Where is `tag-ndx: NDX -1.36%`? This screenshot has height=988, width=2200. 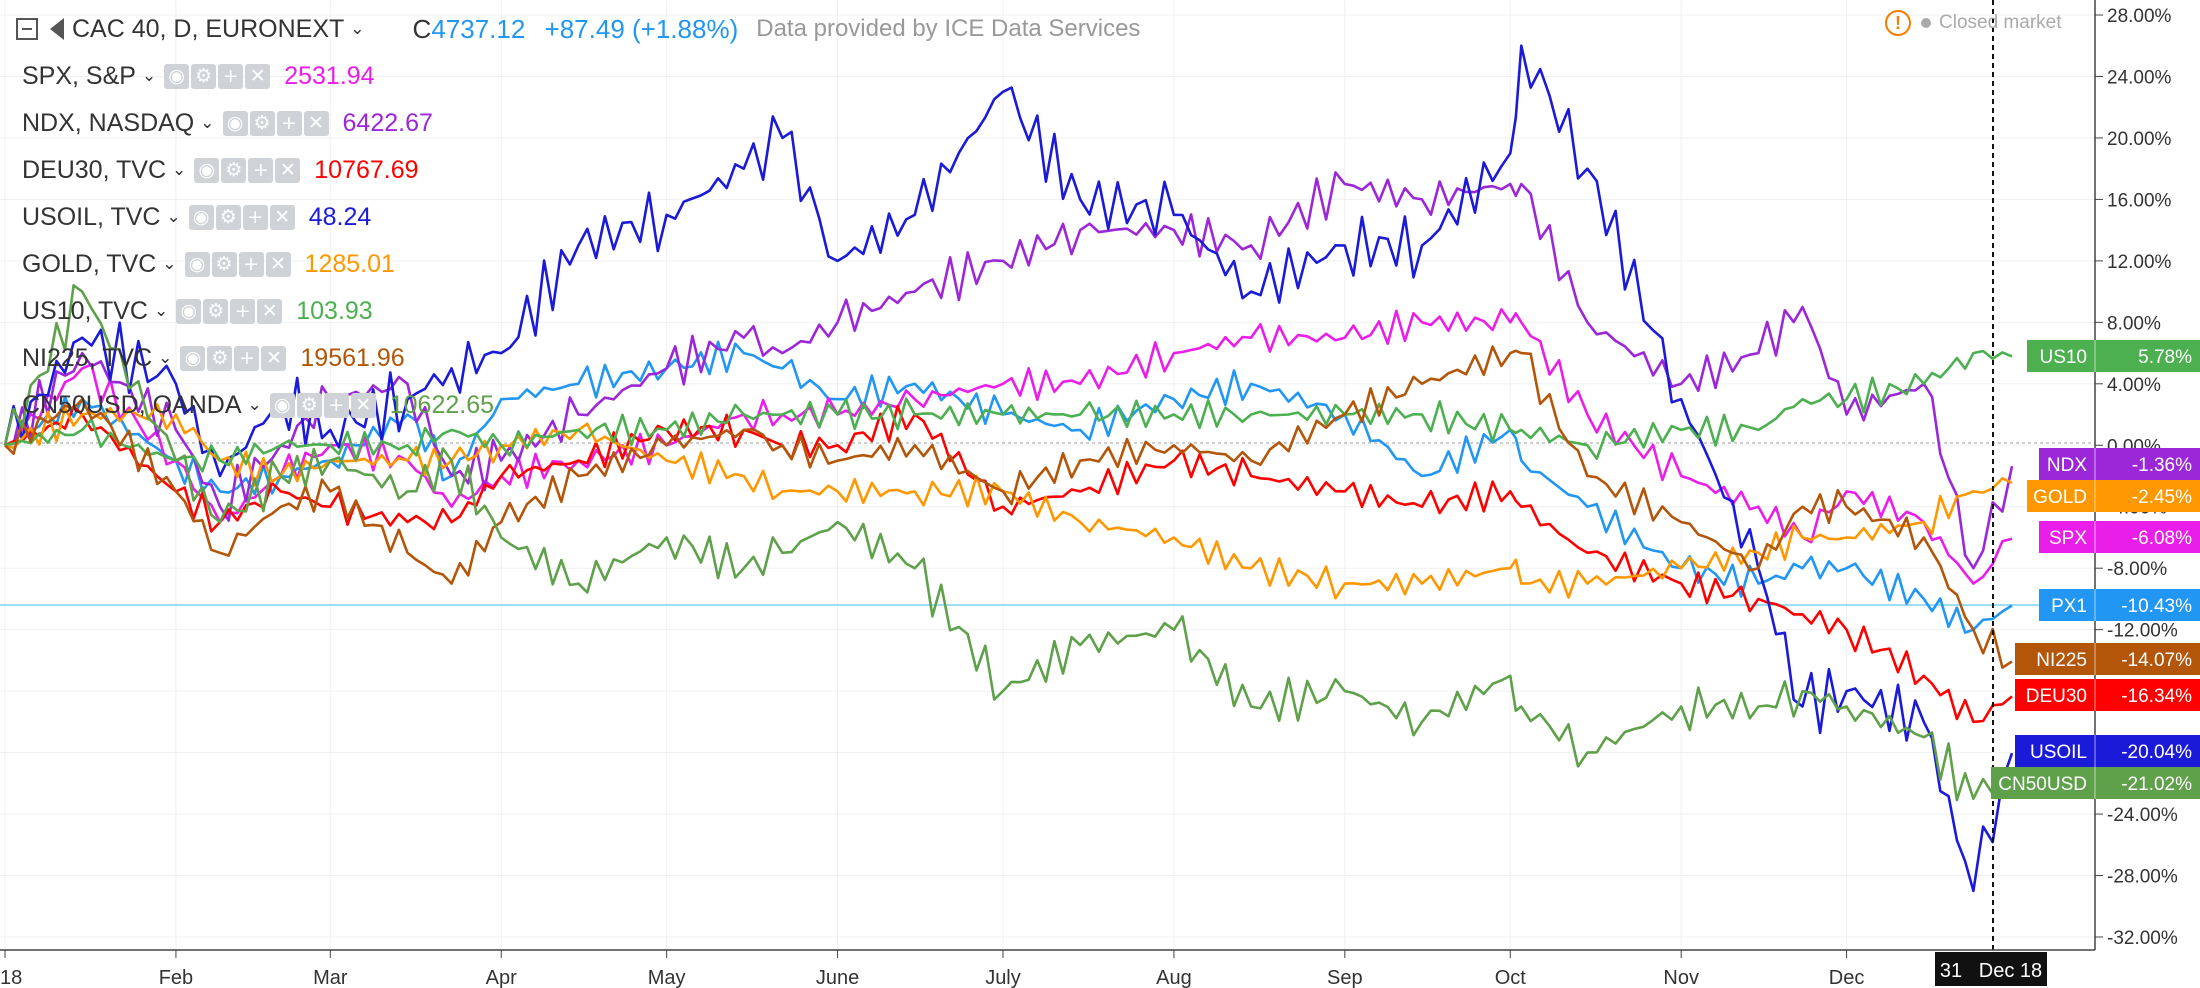
tag-ndx: NDX -1.36% is located at coordinates (2119, 464).